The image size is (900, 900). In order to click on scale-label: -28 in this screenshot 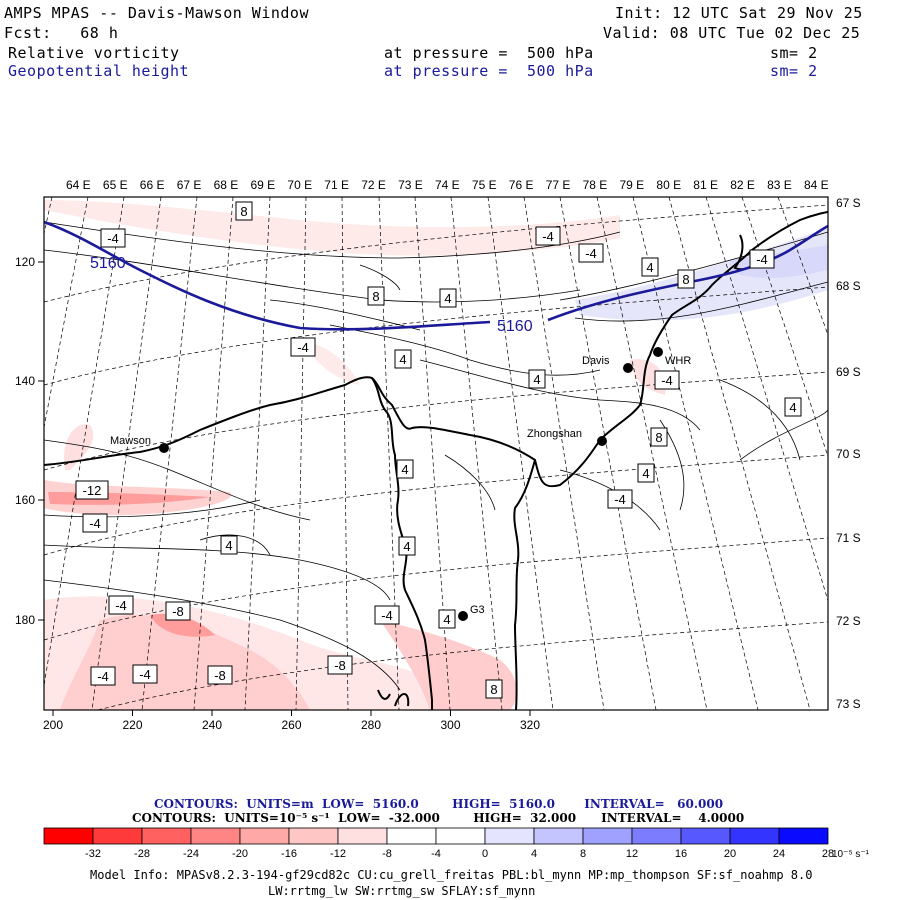, I will do `click(142, 854)`.